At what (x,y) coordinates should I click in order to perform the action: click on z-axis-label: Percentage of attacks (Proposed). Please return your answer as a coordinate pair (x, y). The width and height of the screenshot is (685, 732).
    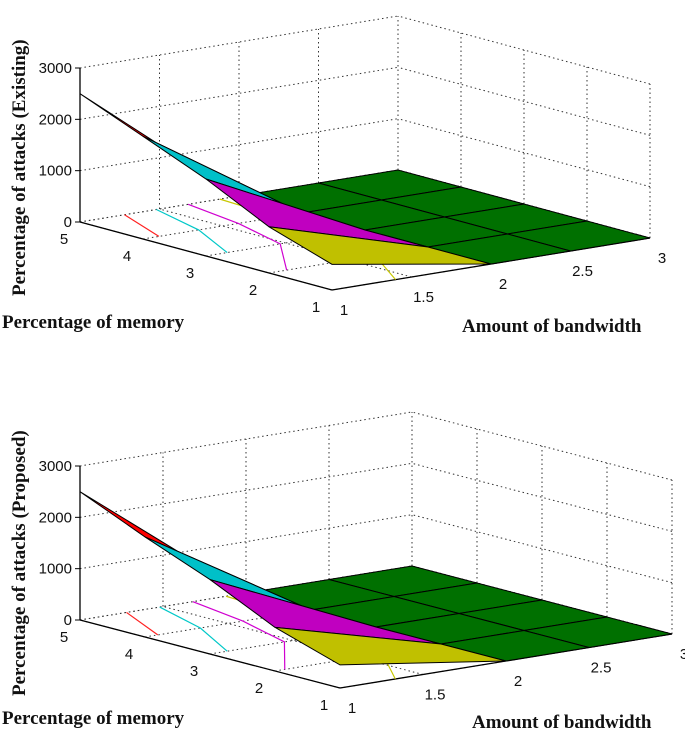
    Looking at the image, I should click on (19, 563).